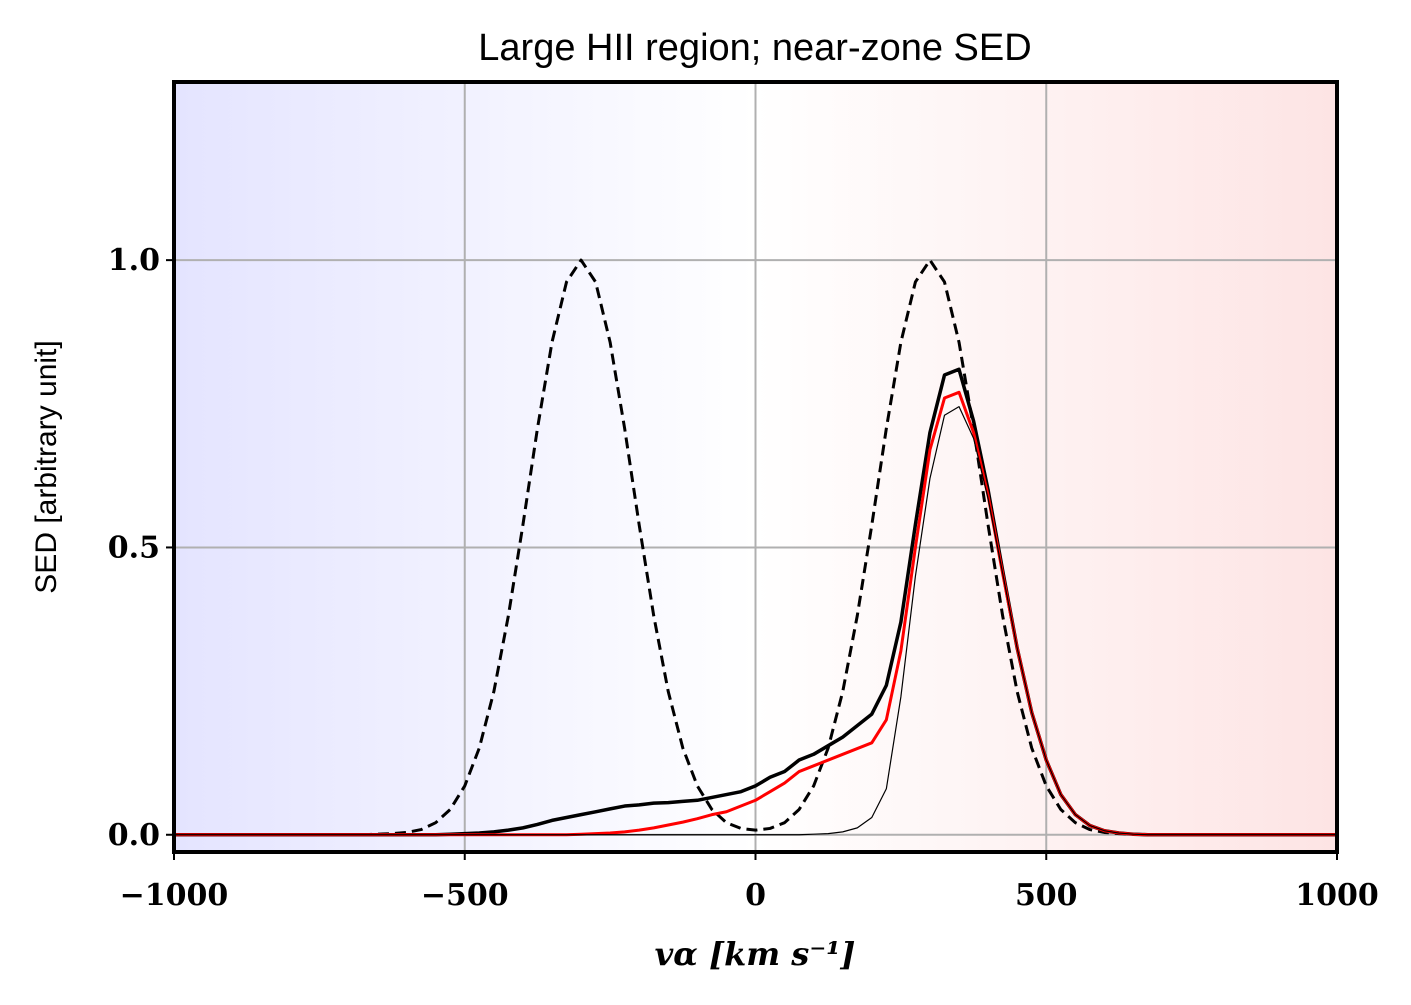  What do you see at coordinates (755, 895) in the screenshot?
I see `x-tick-label: 0` at bounding box center [755, 895].